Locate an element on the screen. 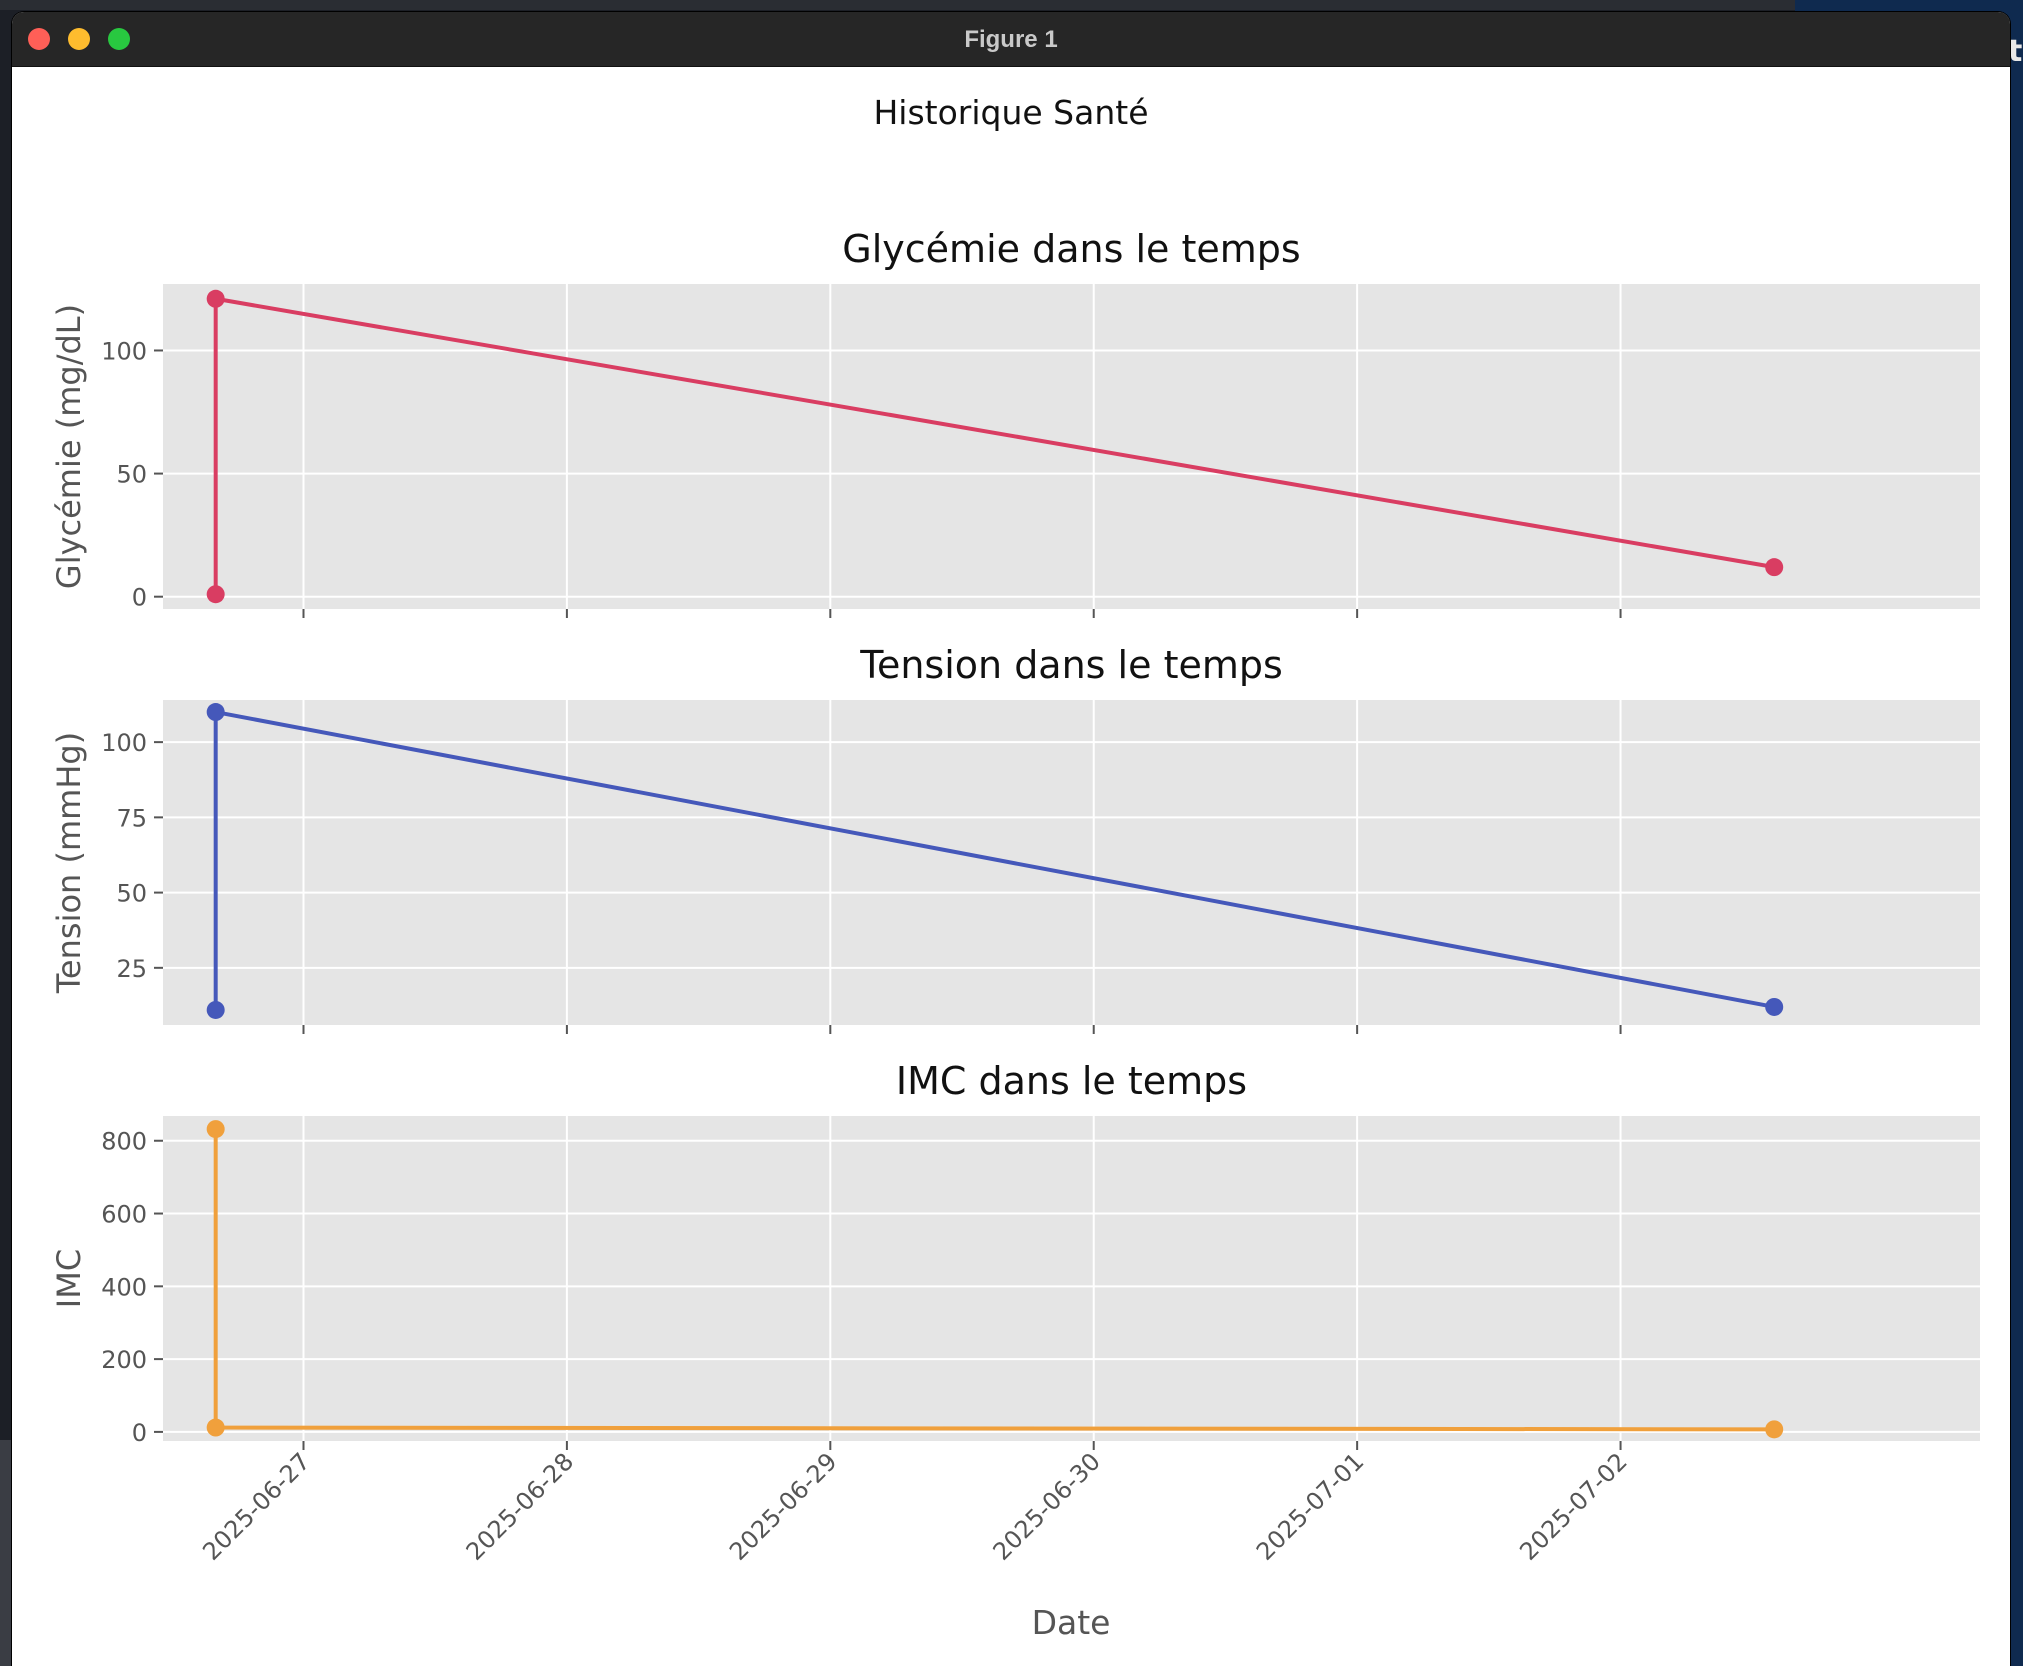 This screenshot has width=2023, height=1666. y-tick-label: 800 is located at coordinates (124, 1142).